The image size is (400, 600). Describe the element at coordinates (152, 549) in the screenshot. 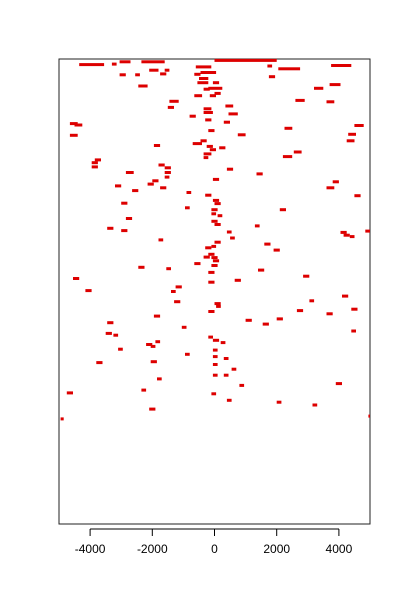

I see `x-tick-label: -2000` at that location.